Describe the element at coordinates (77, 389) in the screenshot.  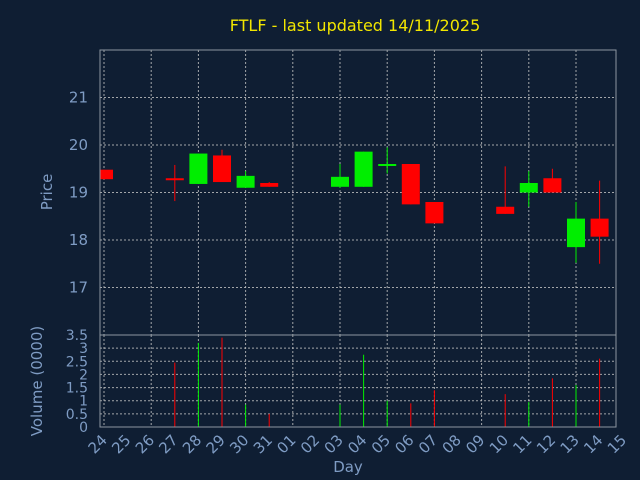
I see `volume-tick-label: 1.5` at that location.